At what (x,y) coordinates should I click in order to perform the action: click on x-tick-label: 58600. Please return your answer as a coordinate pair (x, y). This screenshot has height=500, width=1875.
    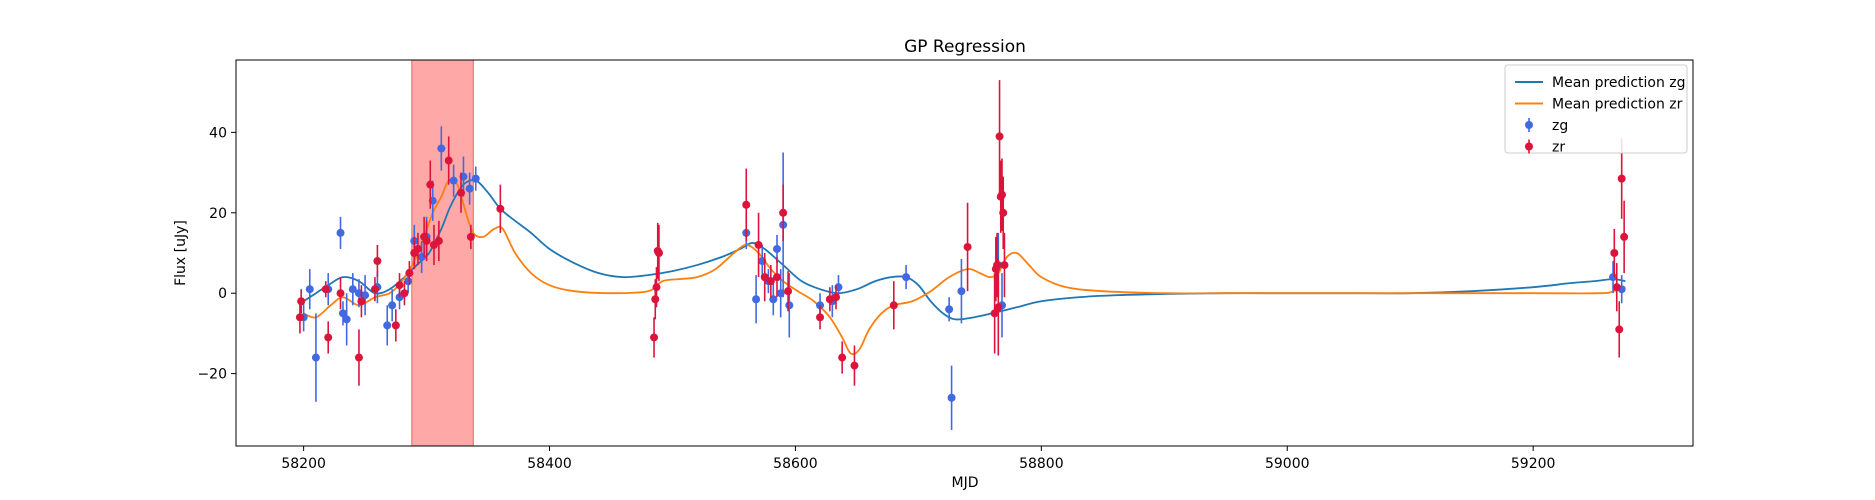
    Looking at the image, I should click on (795, 464).